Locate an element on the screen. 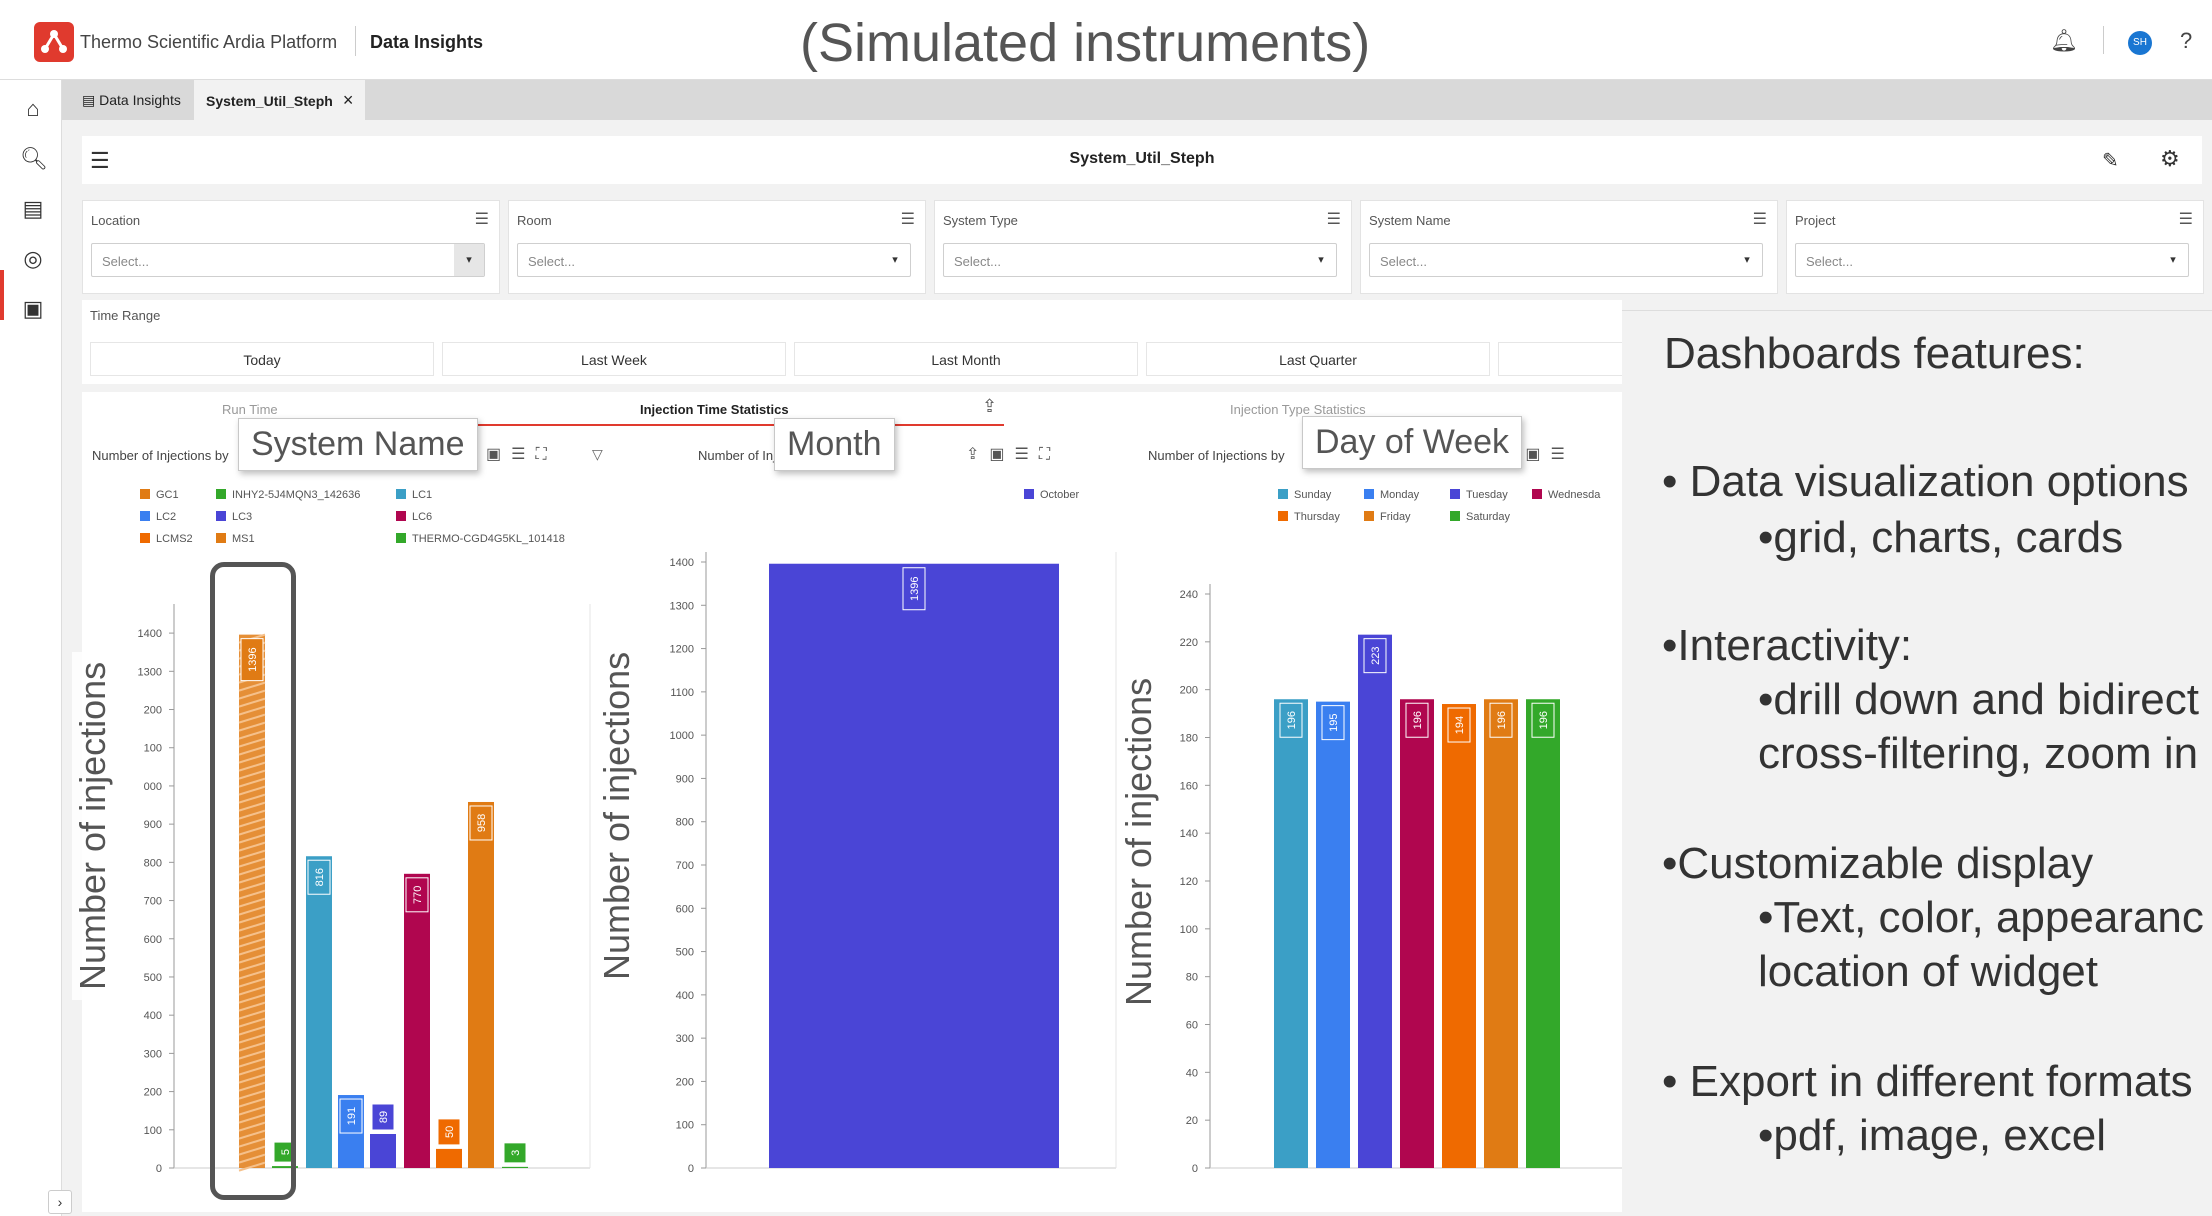  dashboard-tab-icon: ▤ is located at coordinates (91, 100).